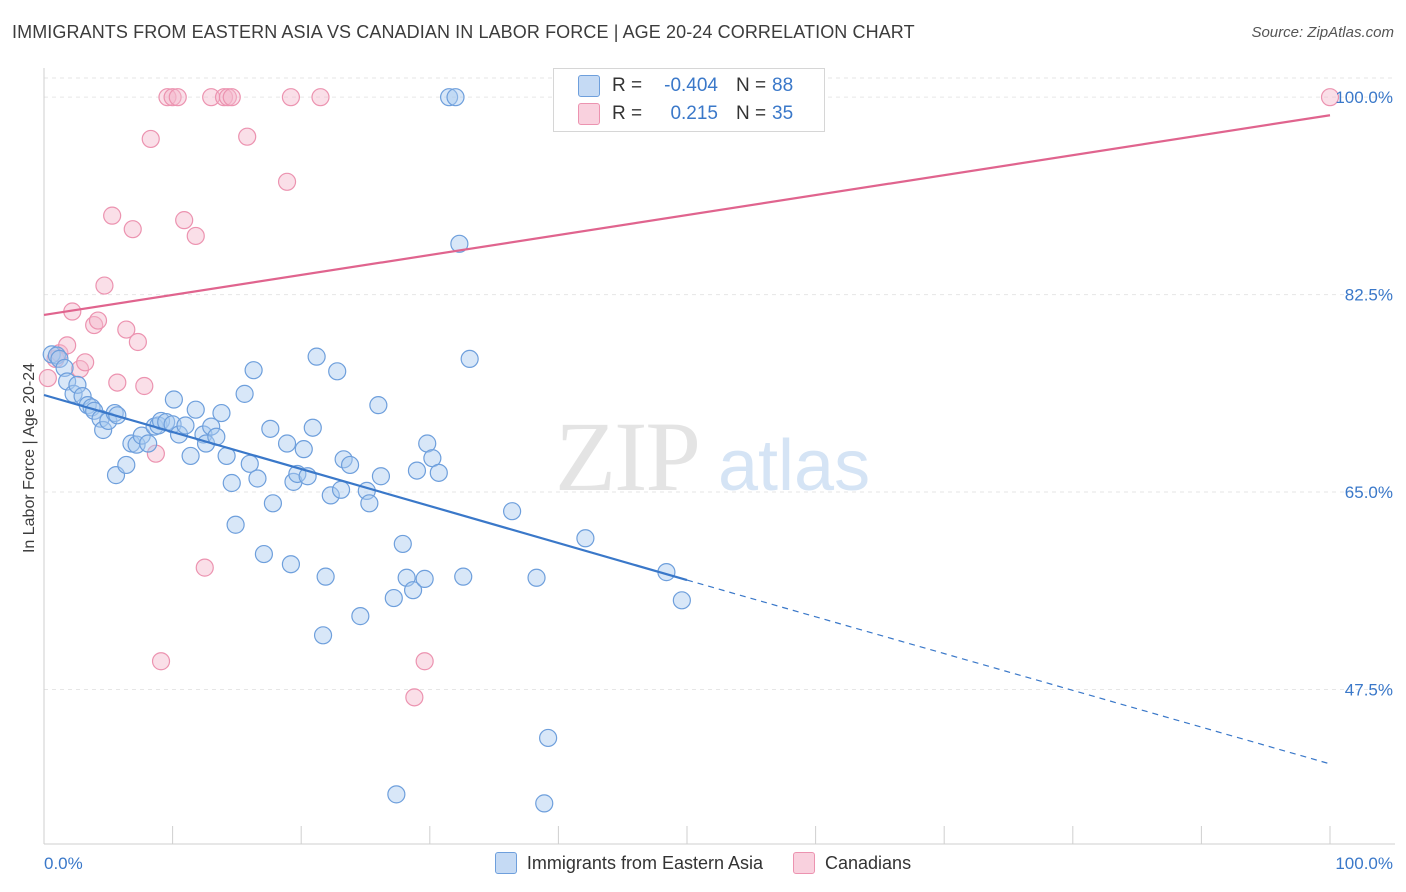 Image resolution: width=1406 pixels, height=892 pixels. What do you see at coordinates (589, 86) in the screenshot?
I see `stats-swatch-blue` at bounding box center [589, 86].